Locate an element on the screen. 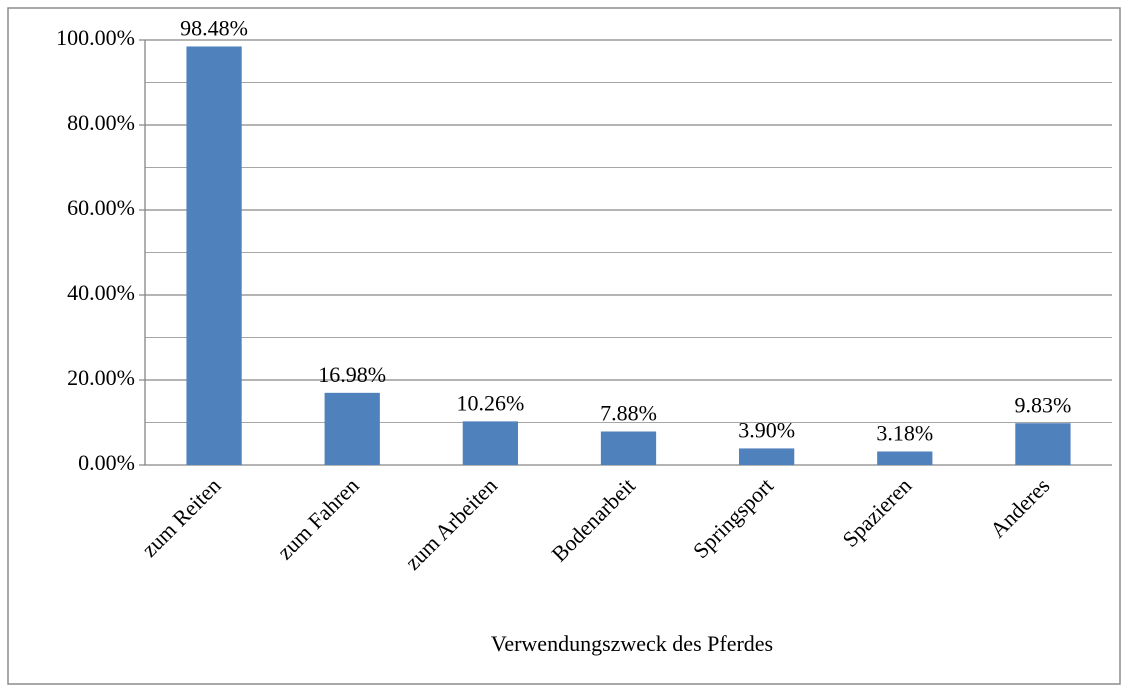 The height and width of the screenshot is (690, 1129). y-tick-label: 0.00% is located at coordinates (106, 462).